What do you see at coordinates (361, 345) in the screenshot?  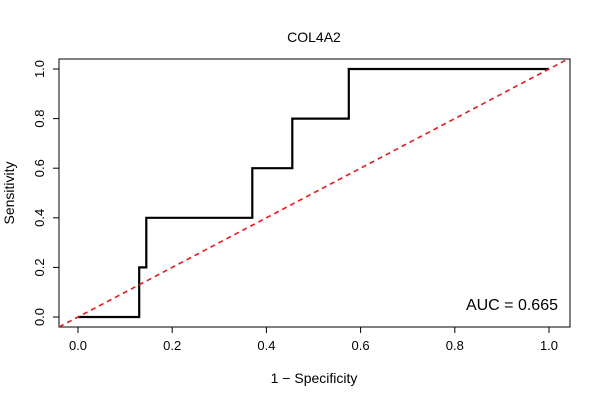 I see `x-tick-label: 0.6` at bounding box center [361, 345].